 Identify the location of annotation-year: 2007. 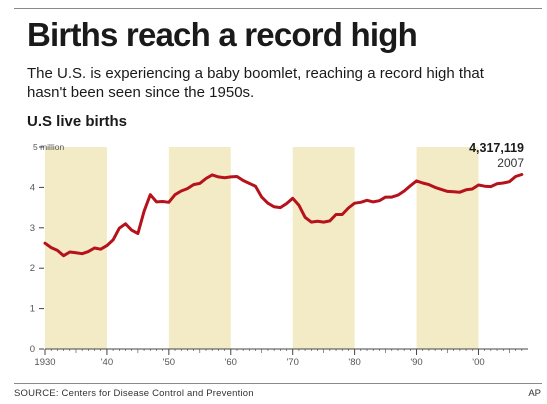
(510, 163).